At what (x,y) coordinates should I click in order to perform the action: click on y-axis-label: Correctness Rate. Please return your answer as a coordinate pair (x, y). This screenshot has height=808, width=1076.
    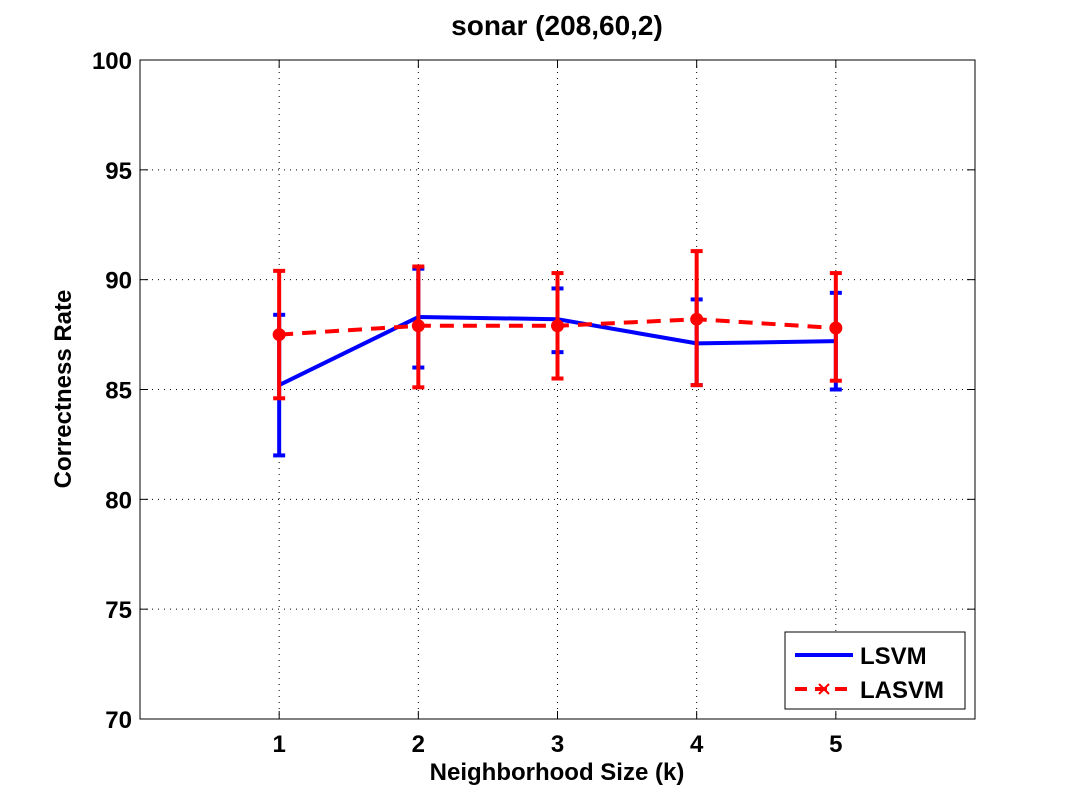
    Looking at the image, I should click on (63, 389).